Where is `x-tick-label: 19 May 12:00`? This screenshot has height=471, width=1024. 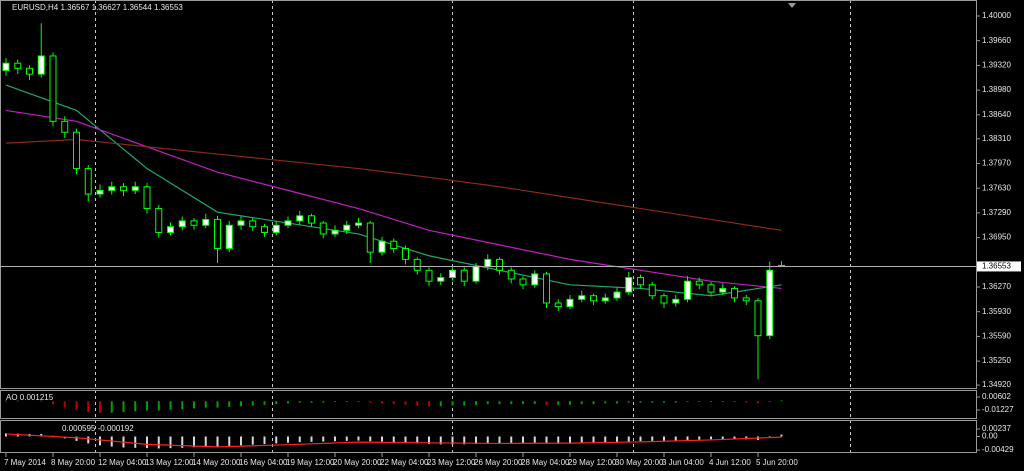 x-tick-label: 19 May 12:00 is located at coordinates (310, 462).